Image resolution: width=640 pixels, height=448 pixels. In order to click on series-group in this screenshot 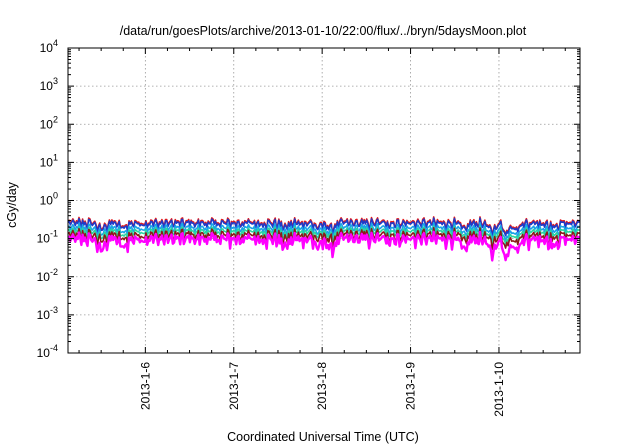, I will do `click(324, 239)`.